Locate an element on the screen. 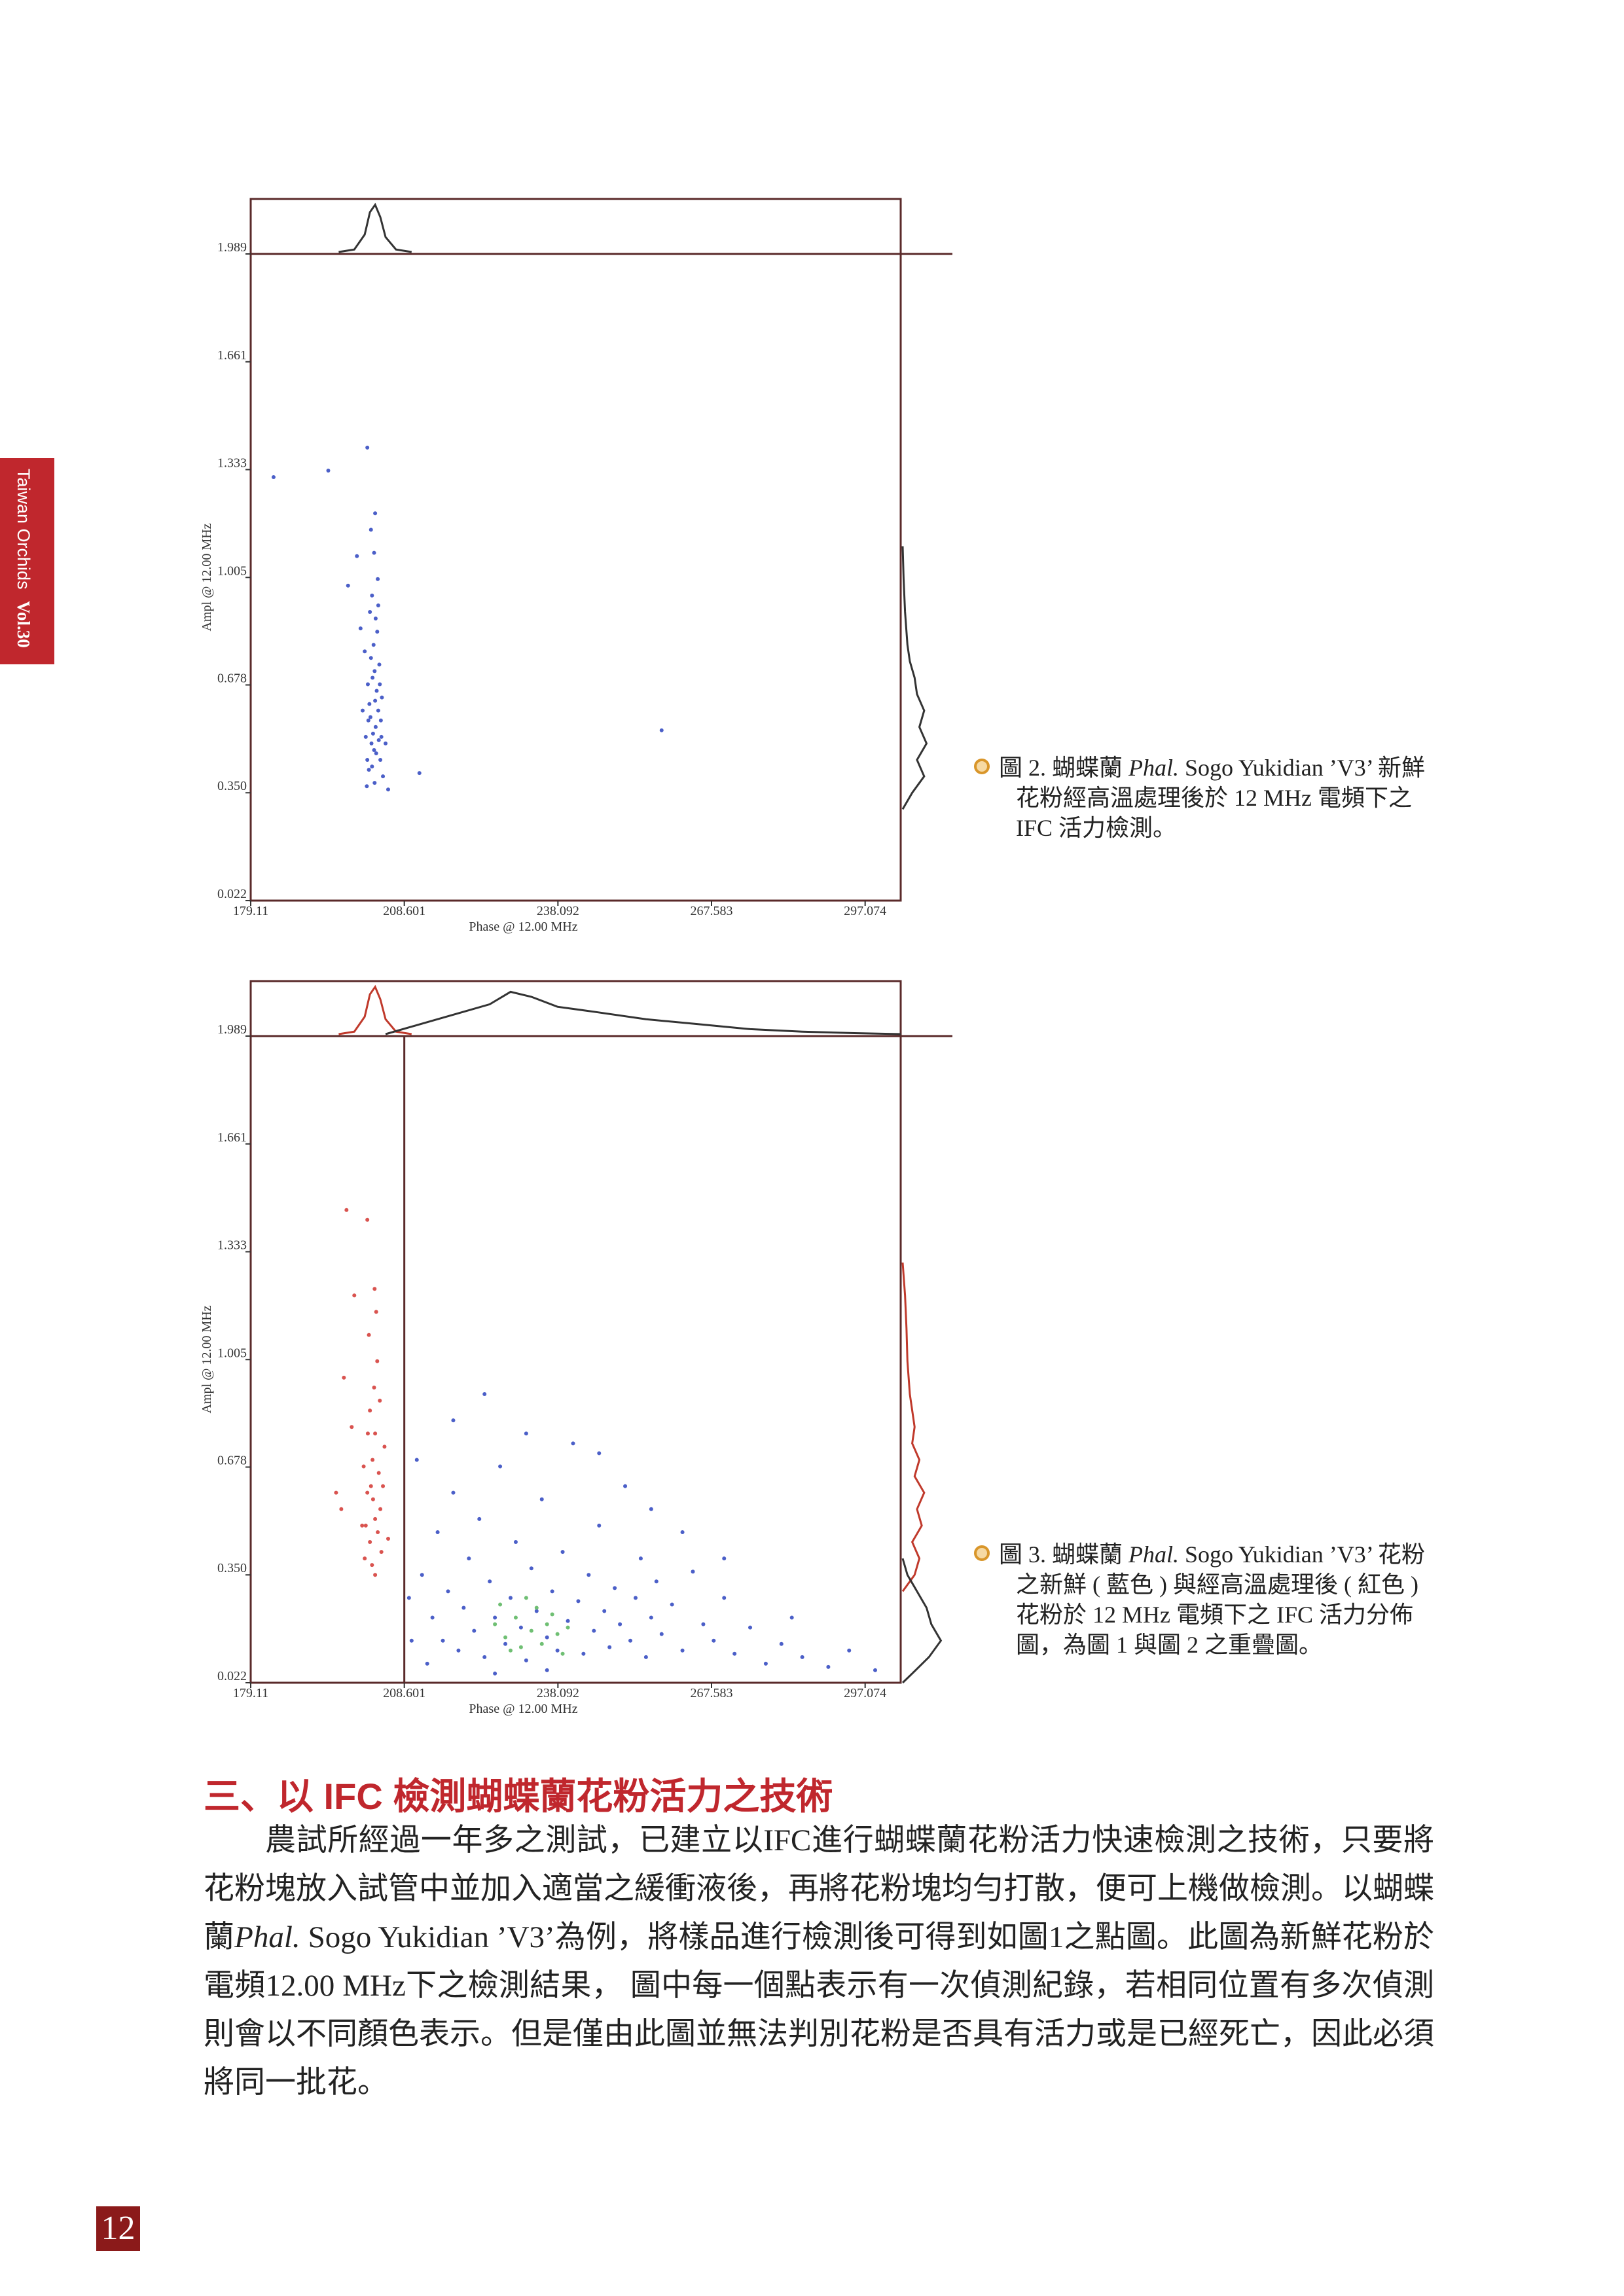  x-profile is located at coordinates (375, 227).